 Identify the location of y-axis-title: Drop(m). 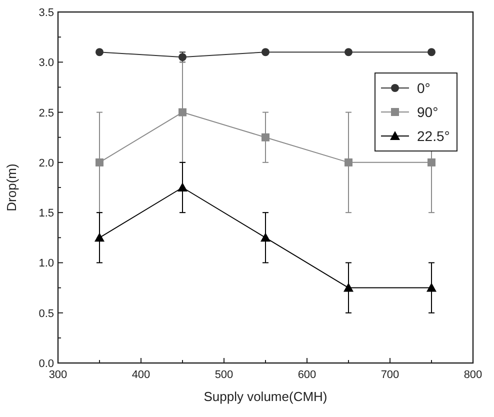
(11, 188).